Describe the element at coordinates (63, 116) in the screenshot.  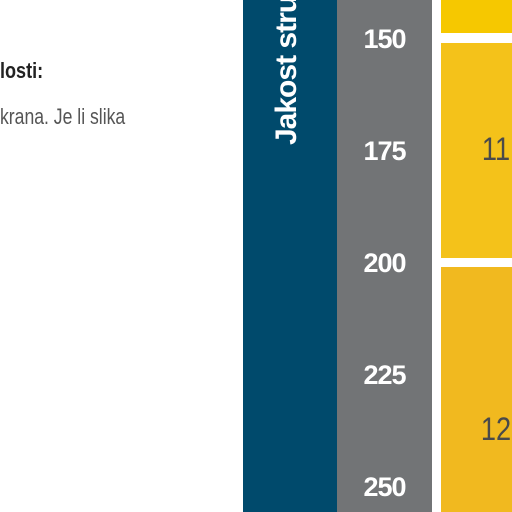
I see `body-text: krana. Je li slika` at that location.